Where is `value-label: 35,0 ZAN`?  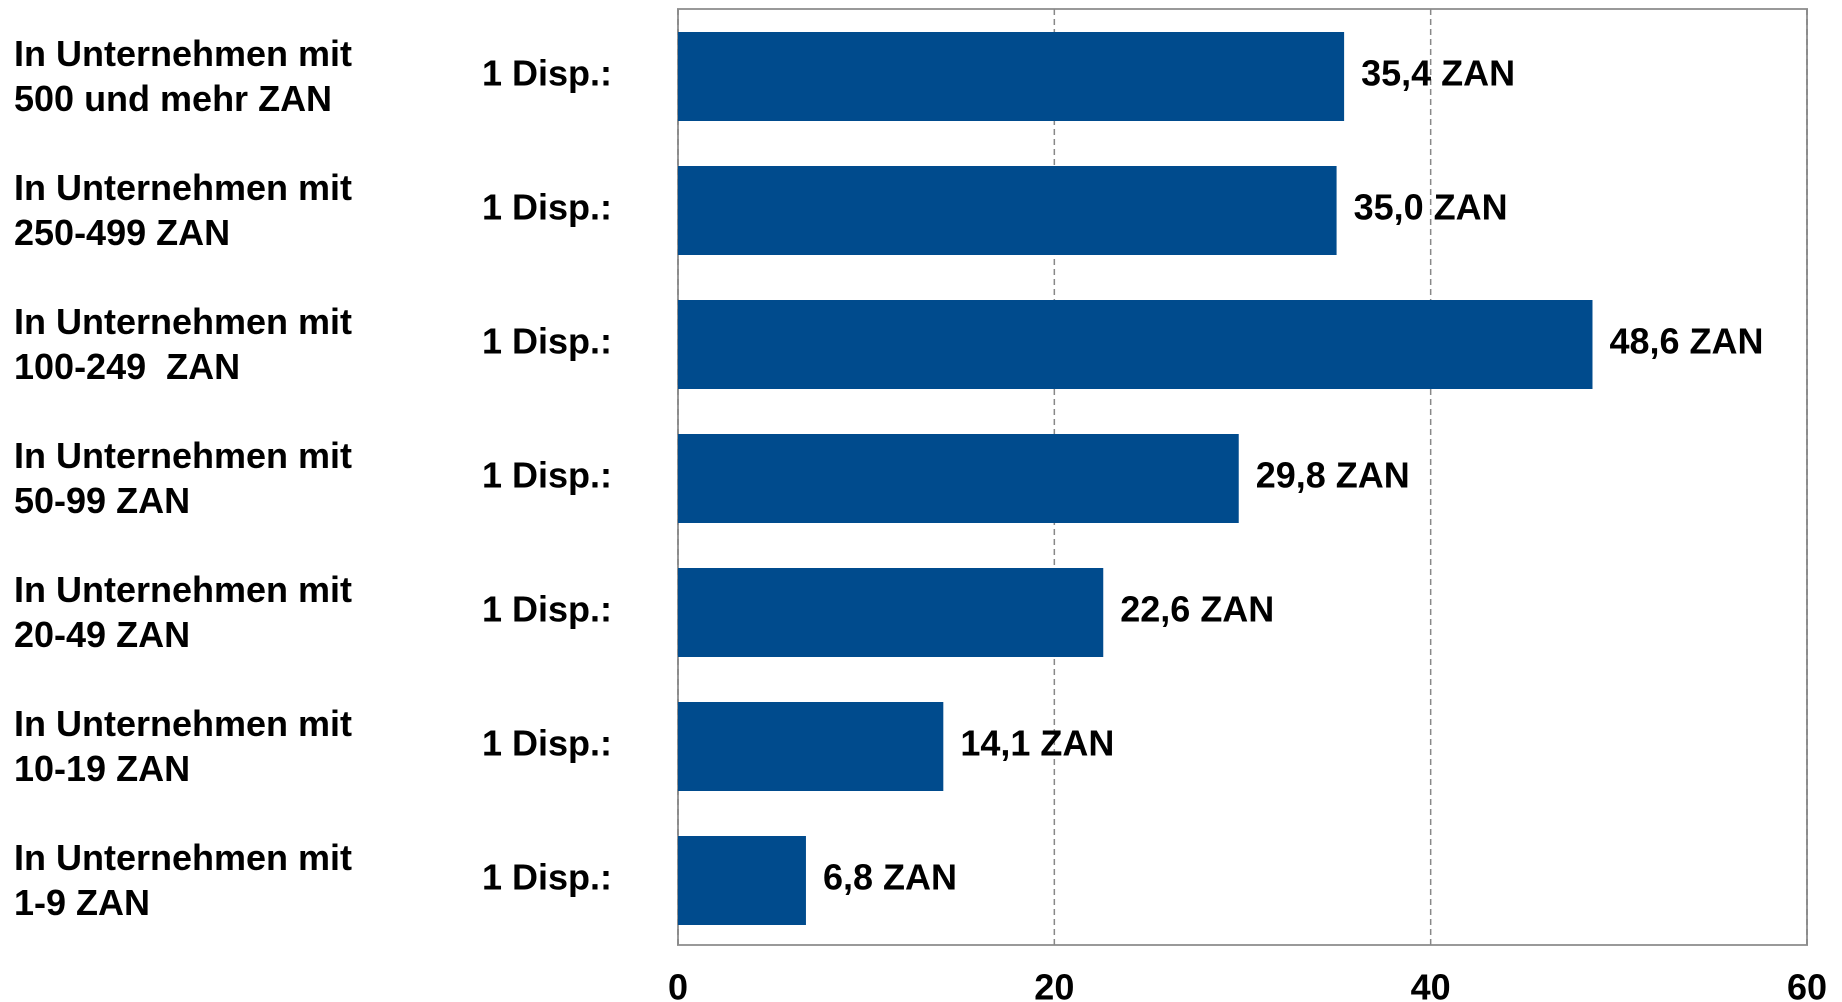 value-label: 35,0 ZAN is located at coordinates (1431, 207).